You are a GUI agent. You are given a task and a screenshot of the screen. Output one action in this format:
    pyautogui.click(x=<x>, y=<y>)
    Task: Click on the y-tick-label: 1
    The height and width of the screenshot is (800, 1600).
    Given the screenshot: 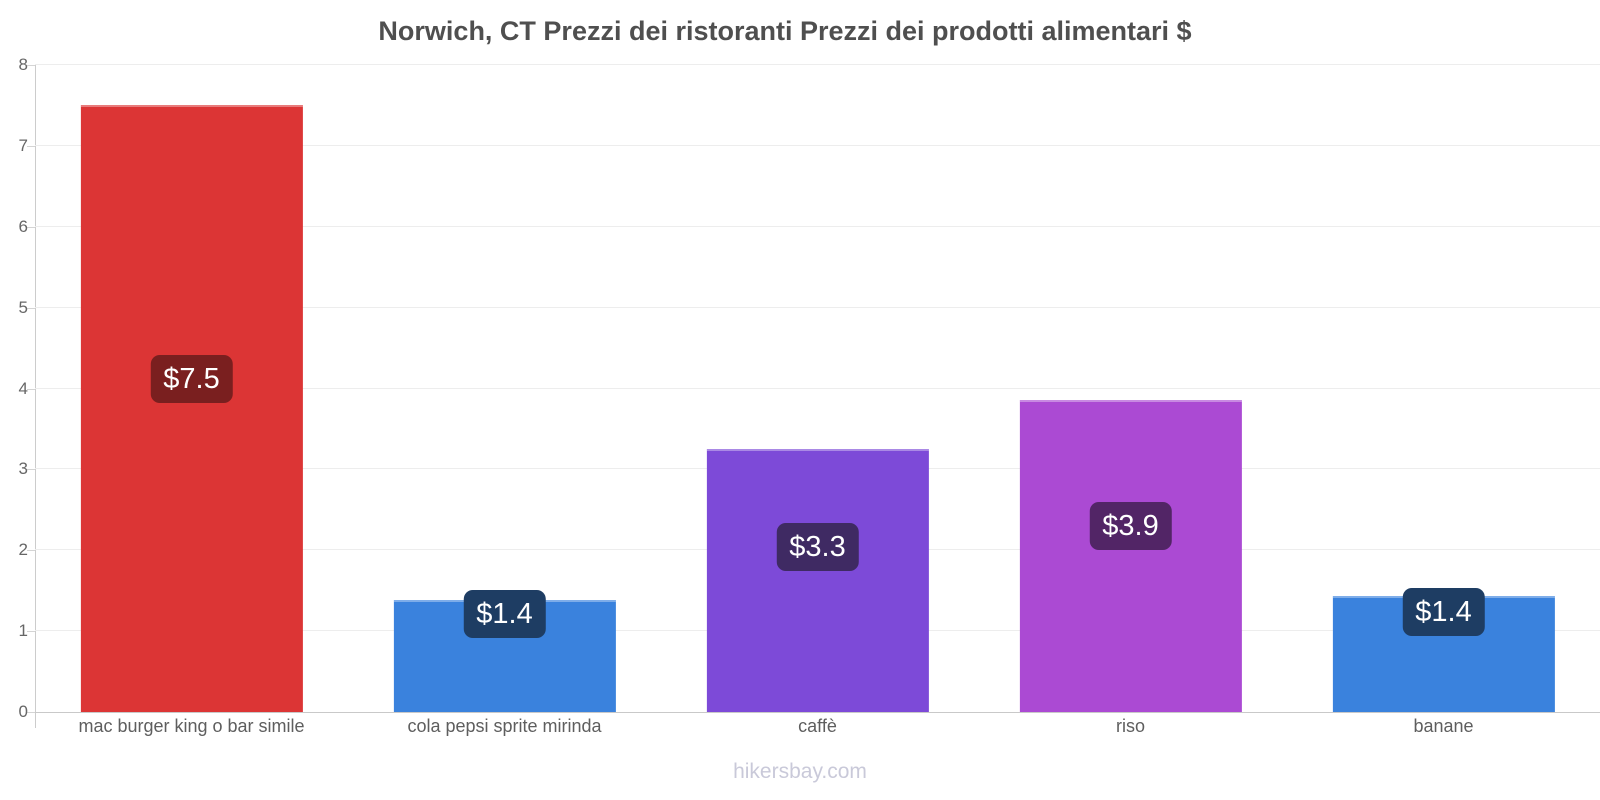 What is the action you would take?
    pyautogui.click(x=23, y=631)
    